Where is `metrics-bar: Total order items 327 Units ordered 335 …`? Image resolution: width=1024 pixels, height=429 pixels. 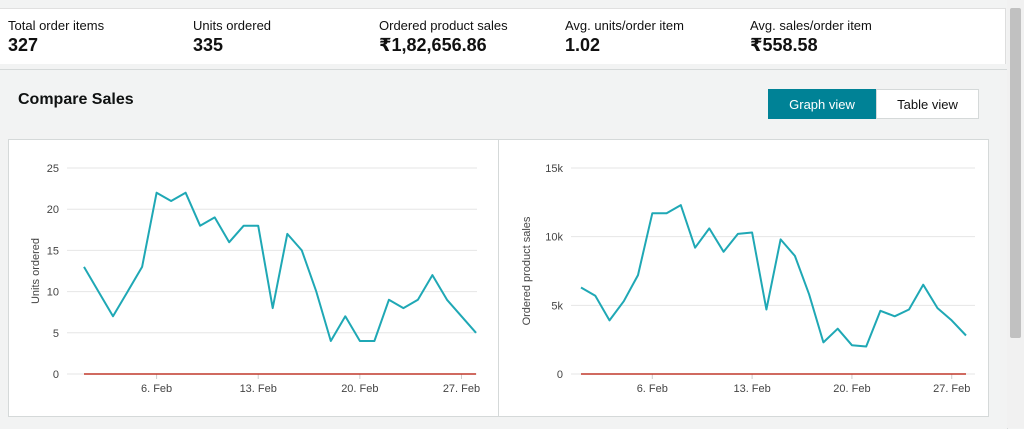 metrics-bar: Total order items 327 Units ordered 335 … is located at coordinates (503, 36).